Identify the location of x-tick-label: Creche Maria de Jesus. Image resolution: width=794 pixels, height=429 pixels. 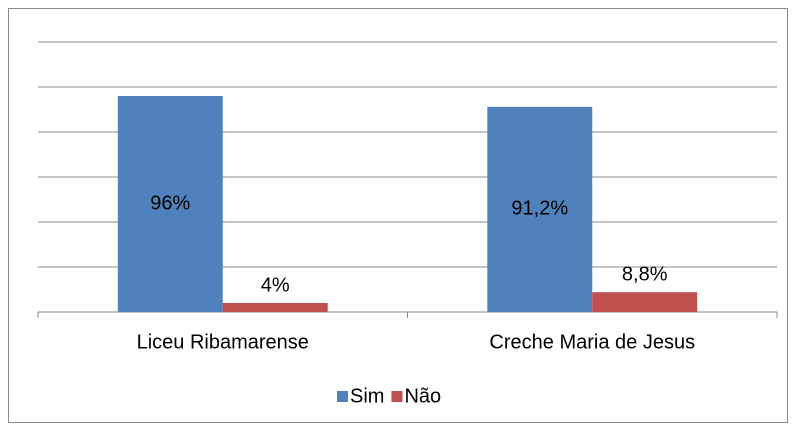
(592, 342).